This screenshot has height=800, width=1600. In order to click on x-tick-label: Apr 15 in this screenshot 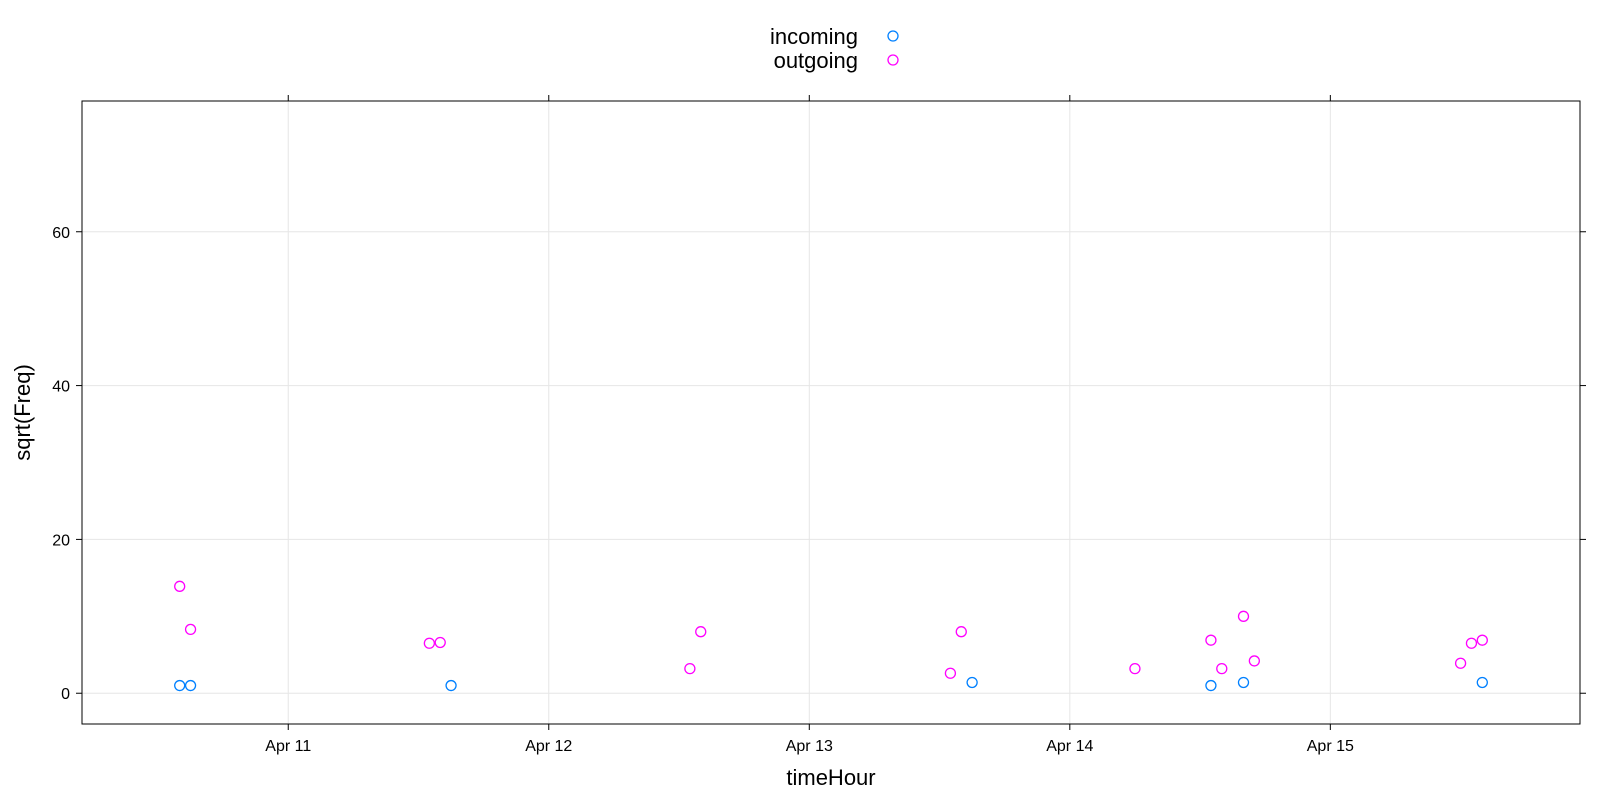, I will do `click(1330, 746)`.